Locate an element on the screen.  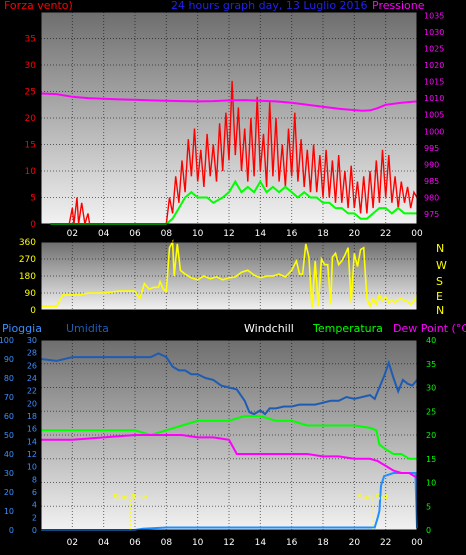
y-tick-humidity: 50 is located at coordinates (9, 435).